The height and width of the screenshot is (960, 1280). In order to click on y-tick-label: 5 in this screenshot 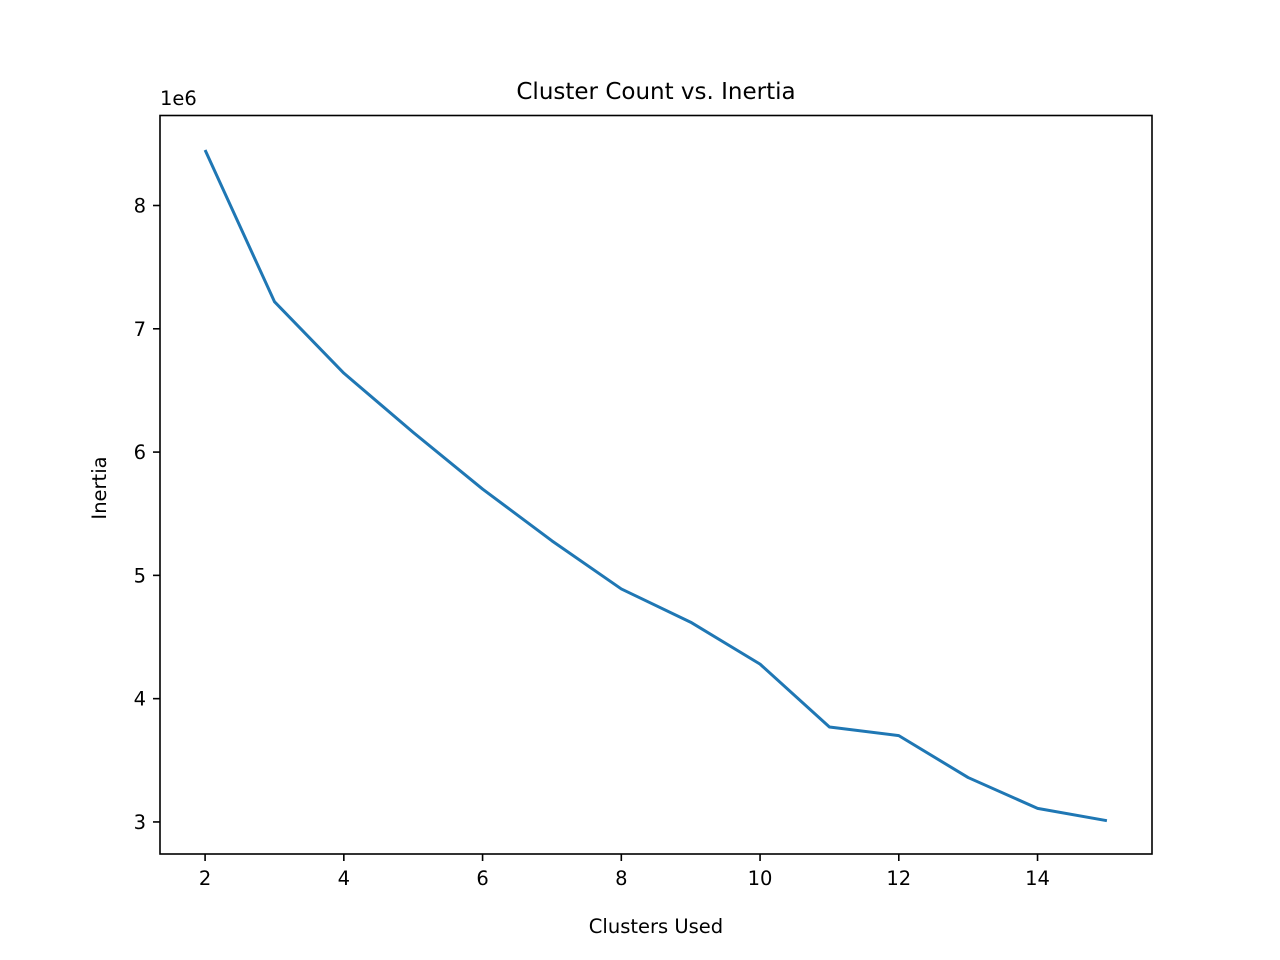, I will do `click(140, 575)`.